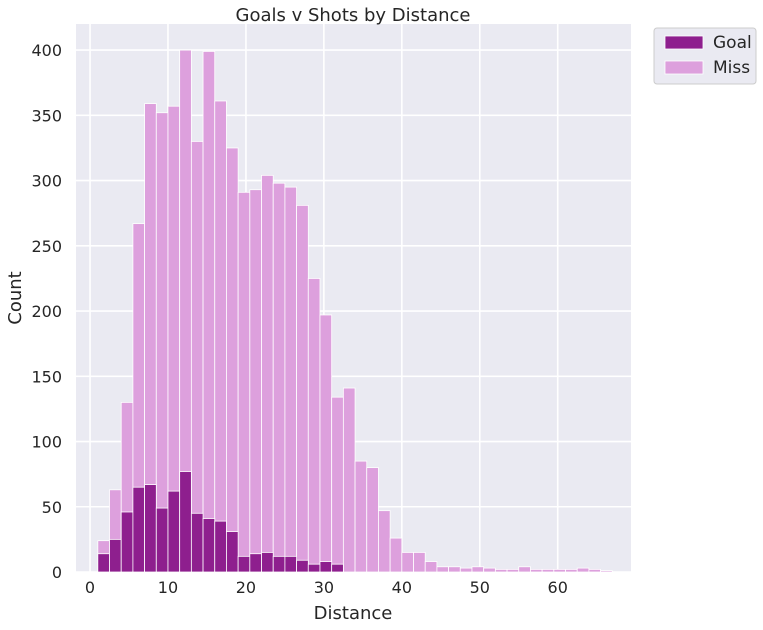 Image resolution: width=763 pixels, height=630 pixels. Describe the element at coordinates (46, 246) in the screenshot. I see `y-tick-label: 250` at that location.